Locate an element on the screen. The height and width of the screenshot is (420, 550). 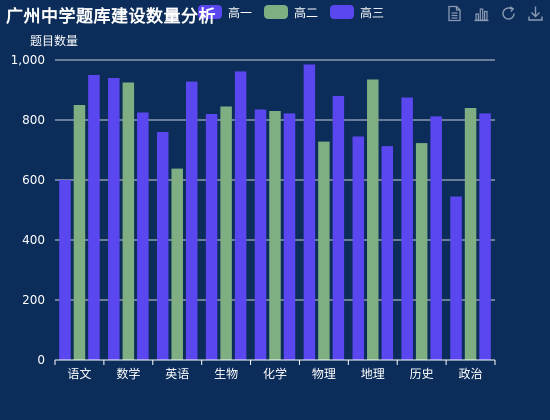
bar-series-1-数学 is located at coordinates (128, 221).